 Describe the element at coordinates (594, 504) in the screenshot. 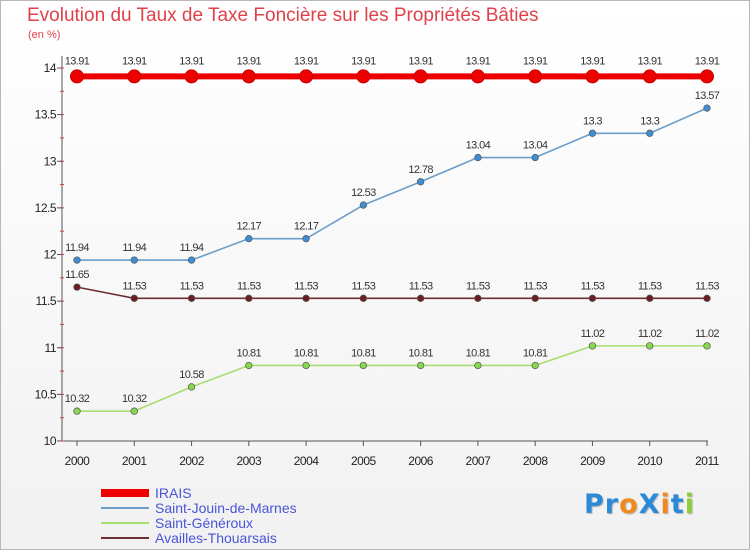

I see `logo-letter: P` at that location.